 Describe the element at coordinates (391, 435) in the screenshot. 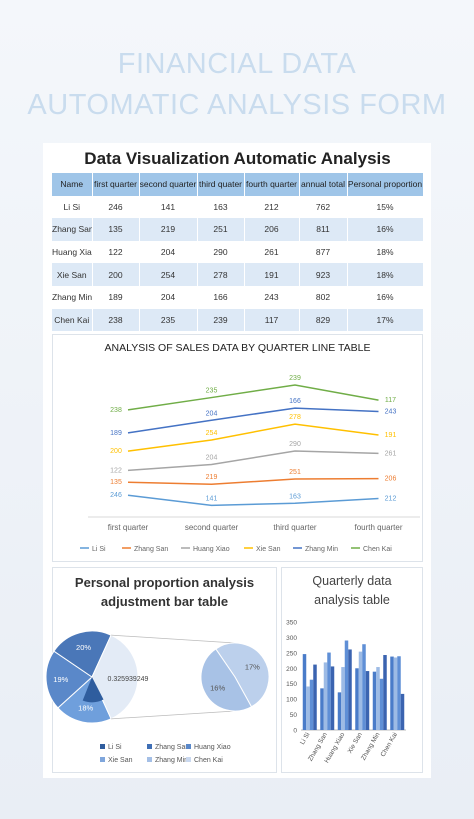

I see `data-label: 191` at that location.